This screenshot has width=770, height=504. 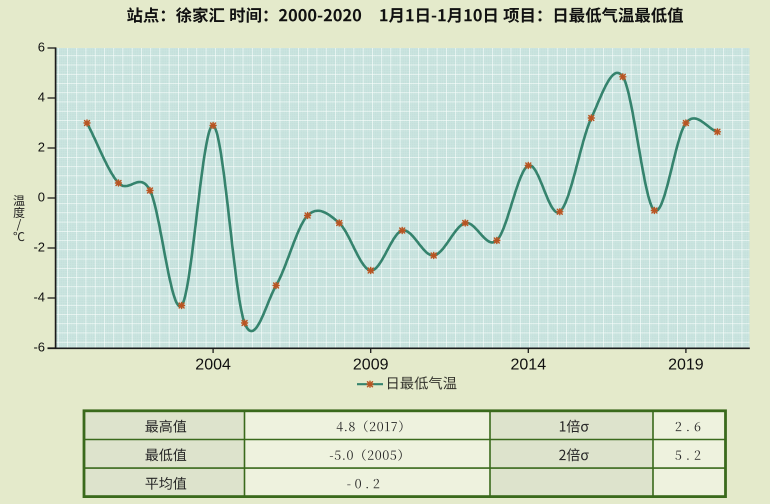 What do you see at coordinates (686, 365) in the screenshot?
I see `svg-text: 2019` at bounding box center [686, 365].